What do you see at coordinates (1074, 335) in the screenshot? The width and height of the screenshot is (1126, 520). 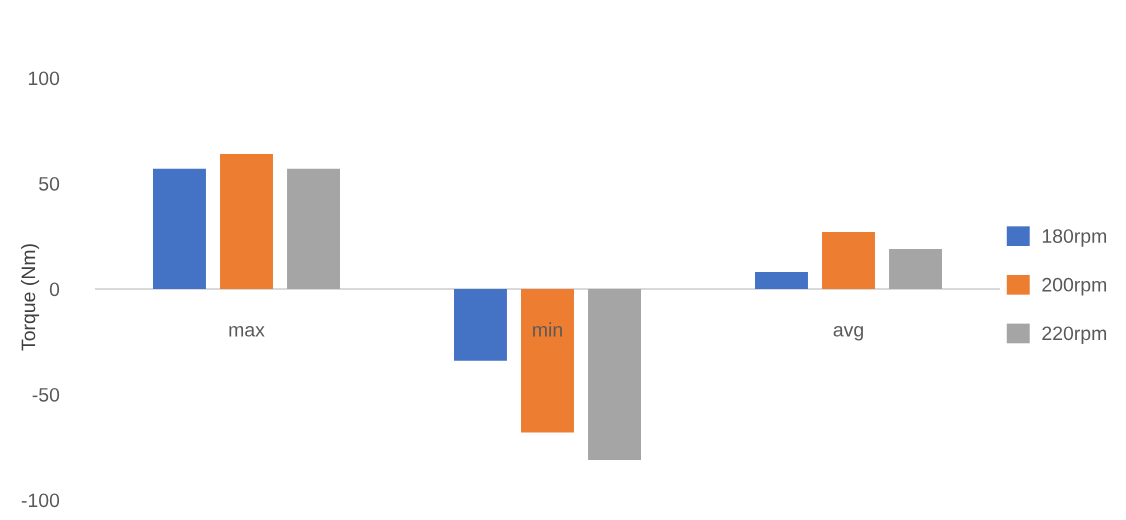 I see `legend-label: 220rpm` at bounding box center [1074, 335].